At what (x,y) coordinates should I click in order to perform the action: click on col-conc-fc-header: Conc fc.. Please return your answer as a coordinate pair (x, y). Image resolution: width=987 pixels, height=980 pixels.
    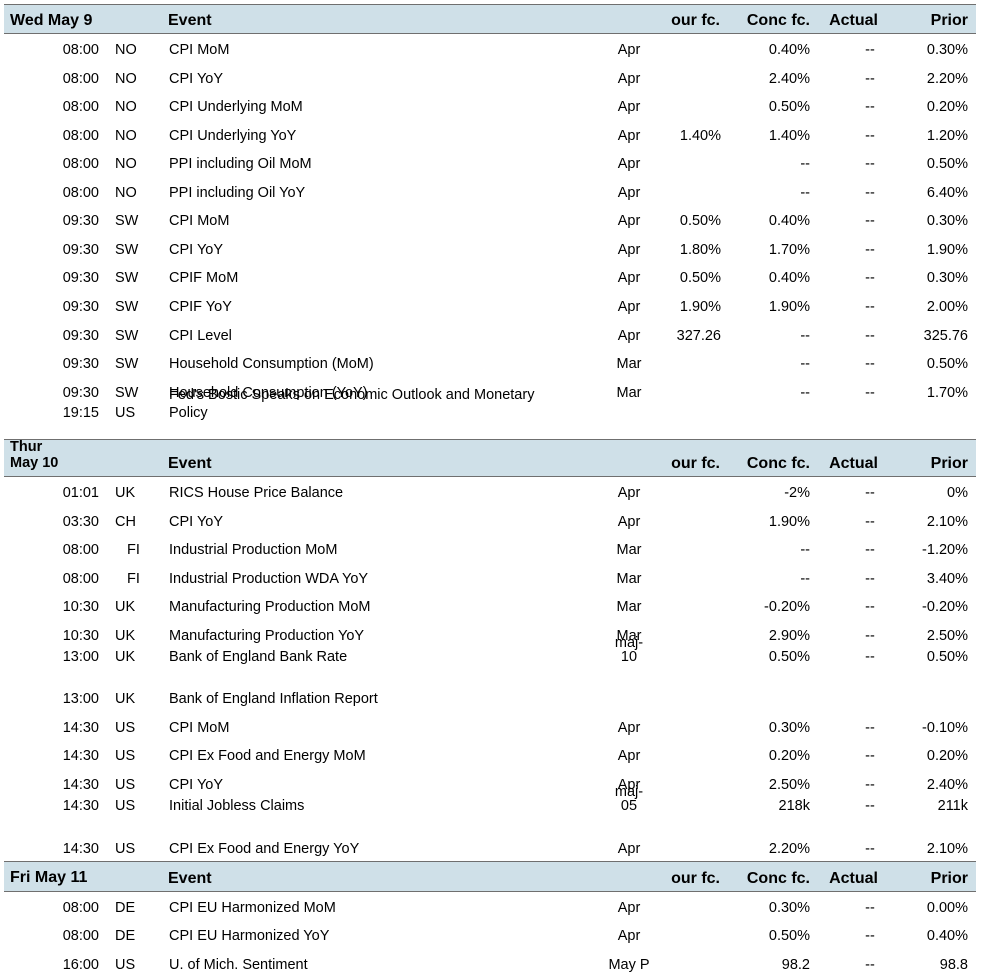
    Looking at the image, I should click on (778, 878).